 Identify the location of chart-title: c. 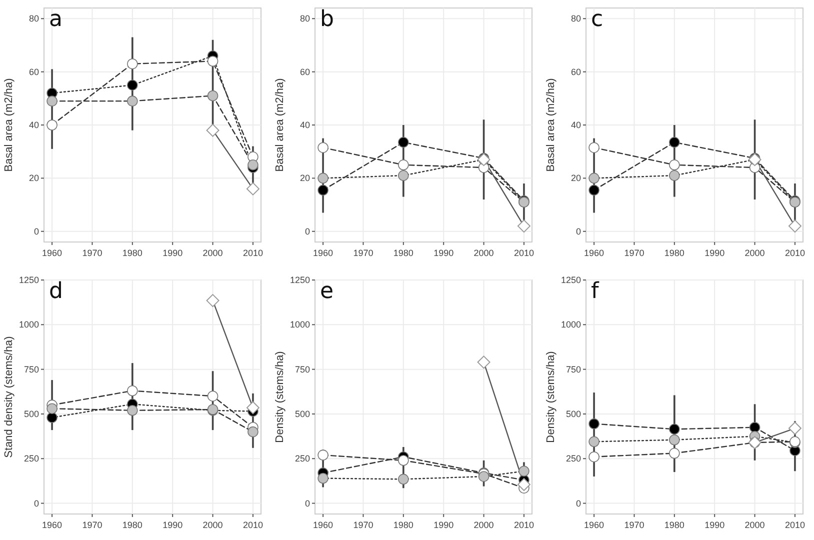
(597, 19).